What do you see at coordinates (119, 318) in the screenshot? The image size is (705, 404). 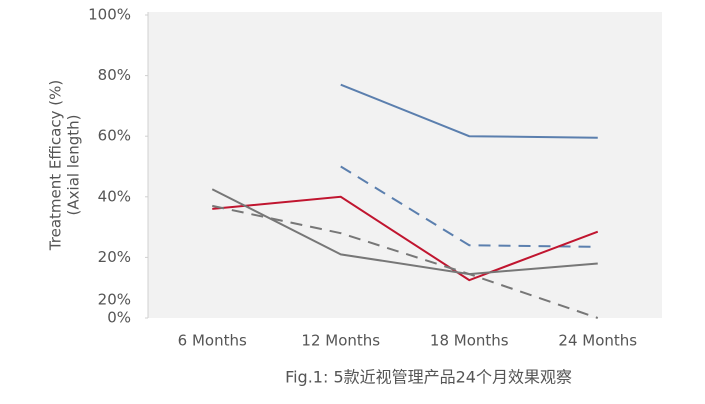 I see `y-tick-label: 0%` at bounding box center [119, 318].